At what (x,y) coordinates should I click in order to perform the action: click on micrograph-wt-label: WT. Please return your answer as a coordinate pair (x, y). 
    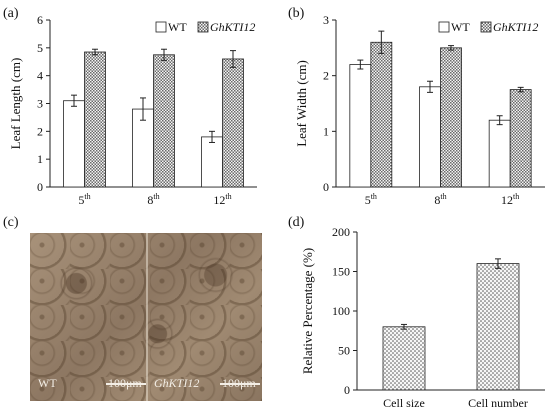
    Looking at the image, I should click on (47, 383).